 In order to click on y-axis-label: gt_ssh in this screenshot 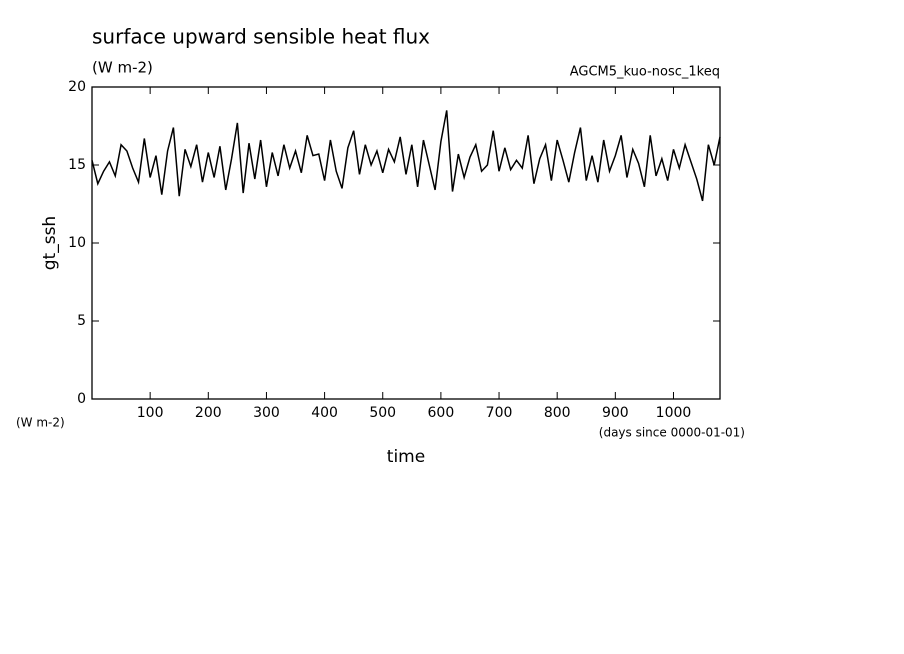, I will do `click(50, 243)`.